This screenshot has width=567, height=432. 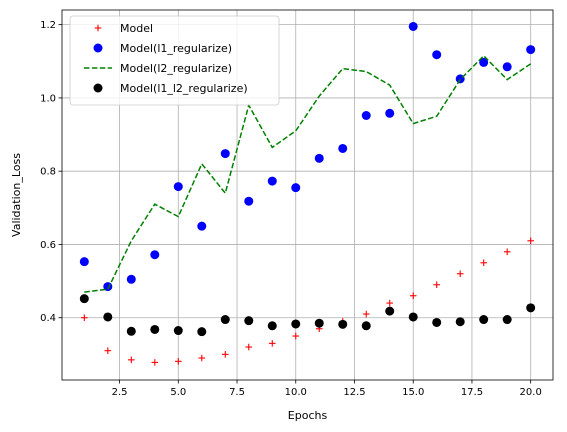 What do you see at coordinates (176, 48) in the screenshot?
I see `legend-label: Model(l1_regularize)` at bounding box center [176, 48].